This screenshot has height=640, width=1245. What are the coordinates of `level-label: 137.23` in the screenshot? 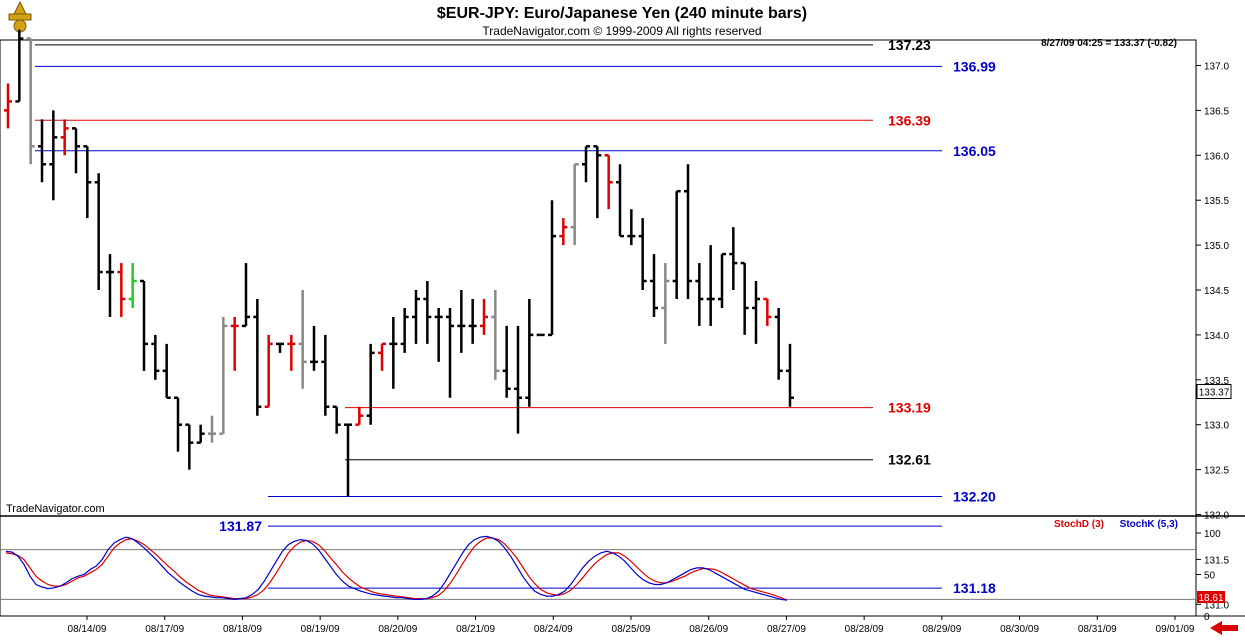 It's located at (909, 45).